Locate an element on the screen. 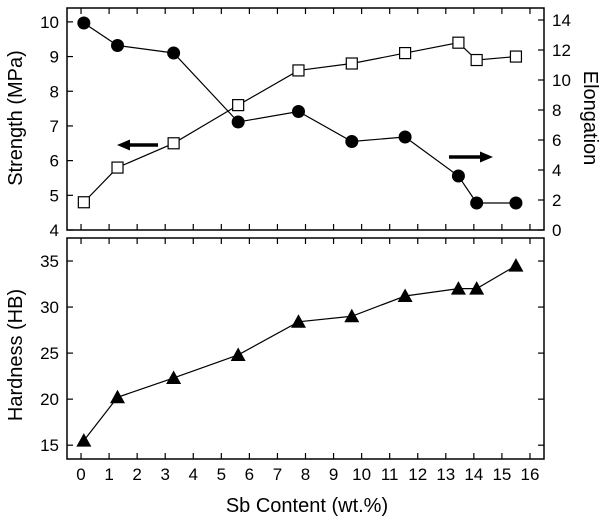 The image size is (601, 520). y-axis-title-strength: Strength (MPa) is located at coordinates (16, 118).